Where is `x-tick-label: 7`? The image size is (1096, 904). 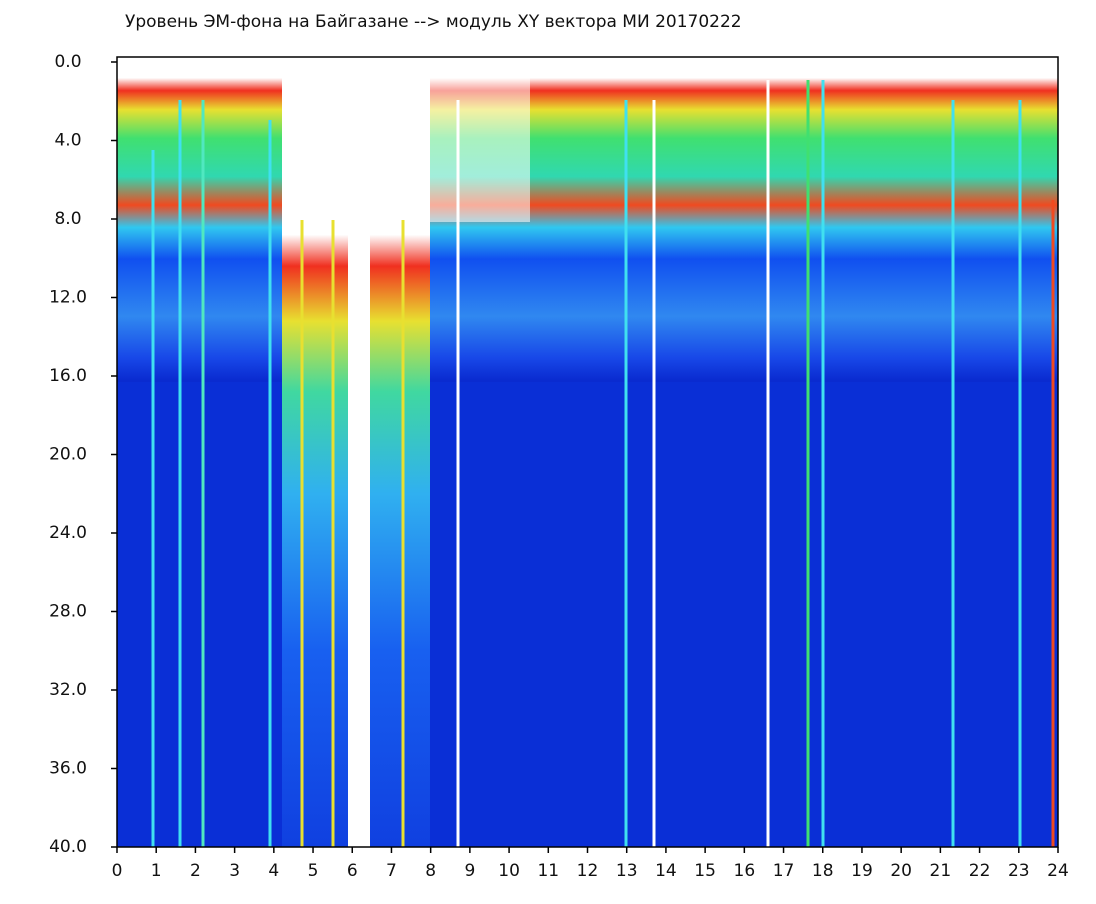 x-tick-label: 7 is located at coordinates (391, 871).